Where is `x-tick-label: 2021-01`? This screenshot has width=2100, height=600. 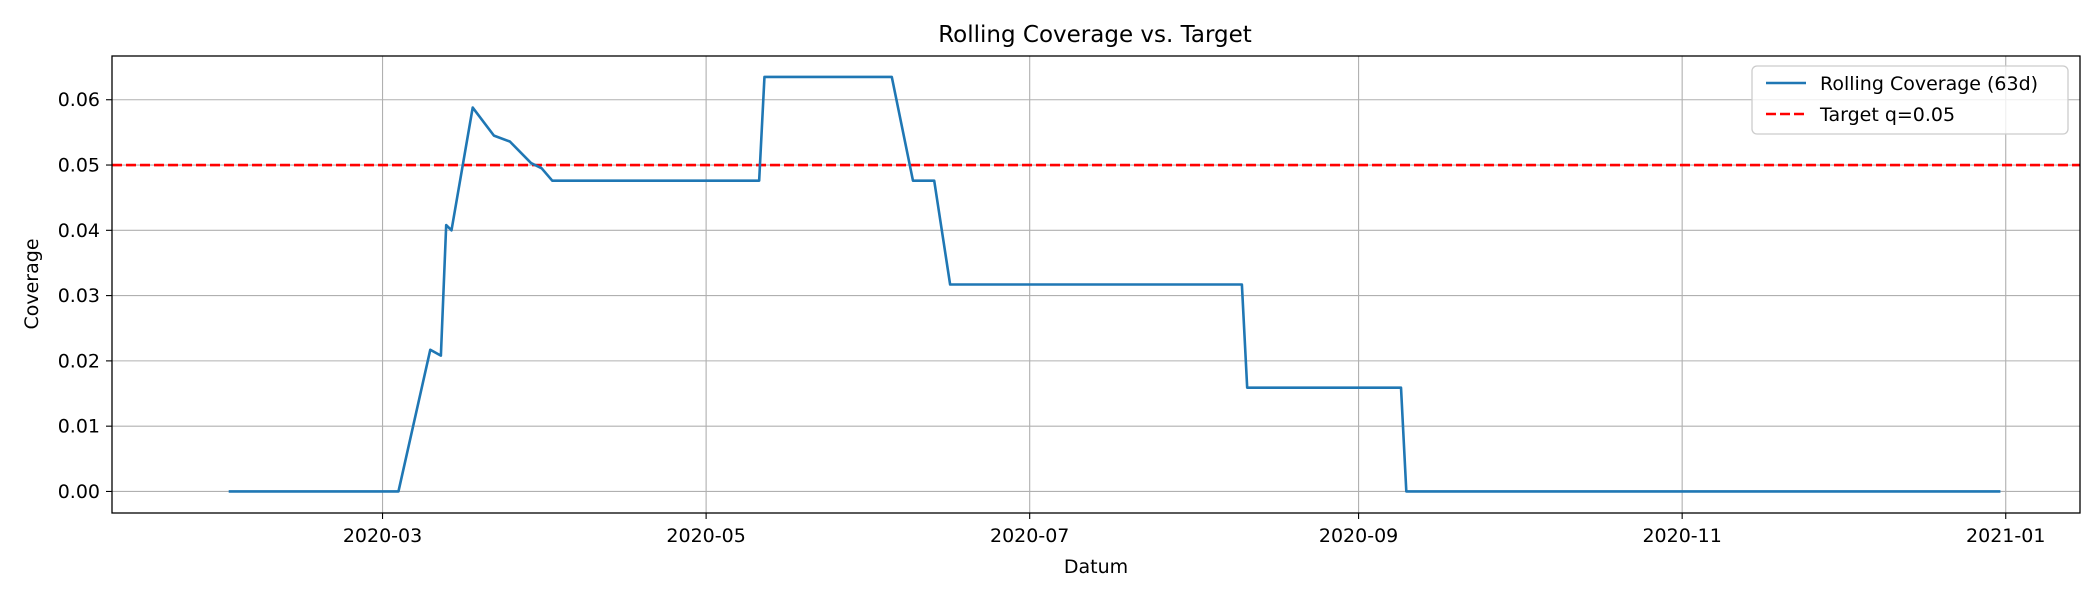
x-tick-label: 2021-01 is located at coordinates (2005, 536).